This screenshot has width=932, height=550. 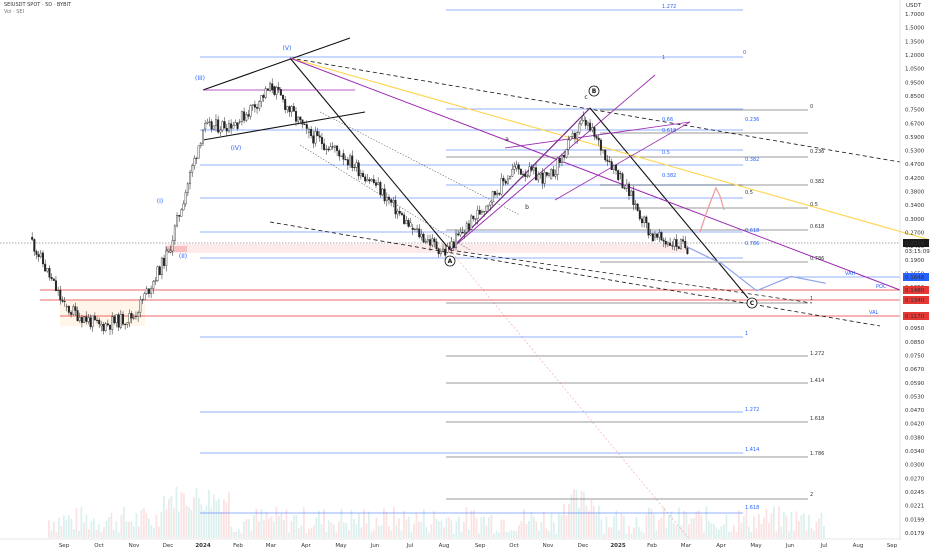 What do you see at coordinates (915, 479) in the screenshot?
I see `price-tick-label: 0.0270` at bounding box center [915, 479].